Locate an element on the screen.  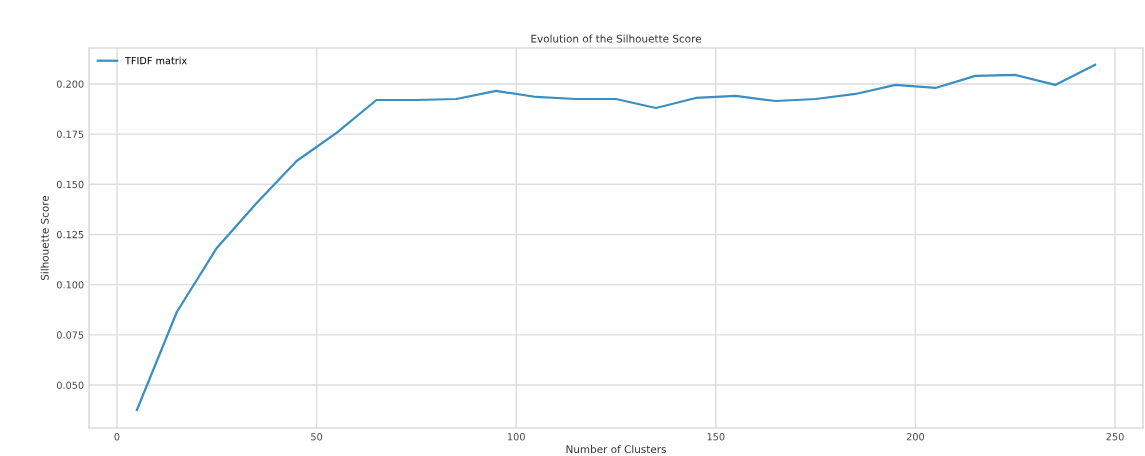
legend-label: TFIDF matrix is located at coordinates (155, 60).